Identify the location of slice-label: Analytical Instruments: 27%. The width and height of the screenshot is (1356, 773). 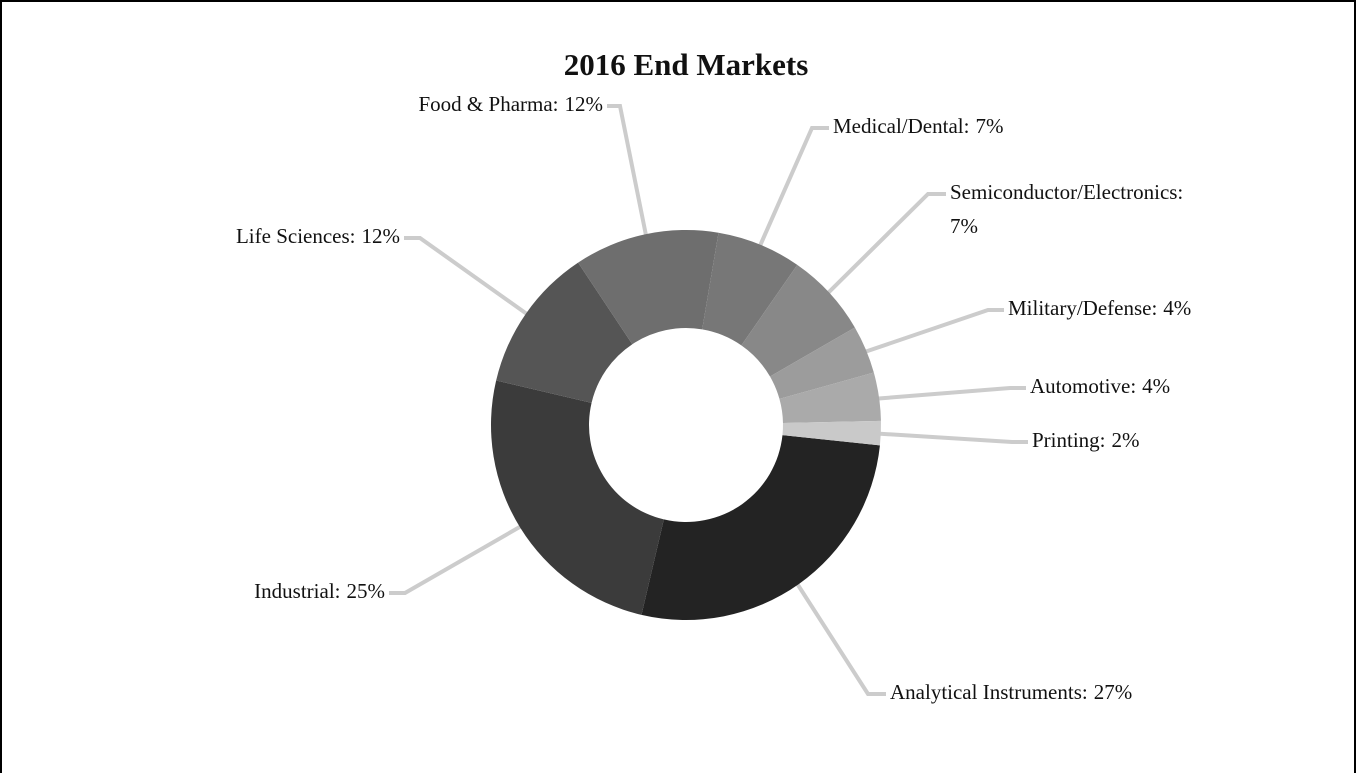
(1011, 692).